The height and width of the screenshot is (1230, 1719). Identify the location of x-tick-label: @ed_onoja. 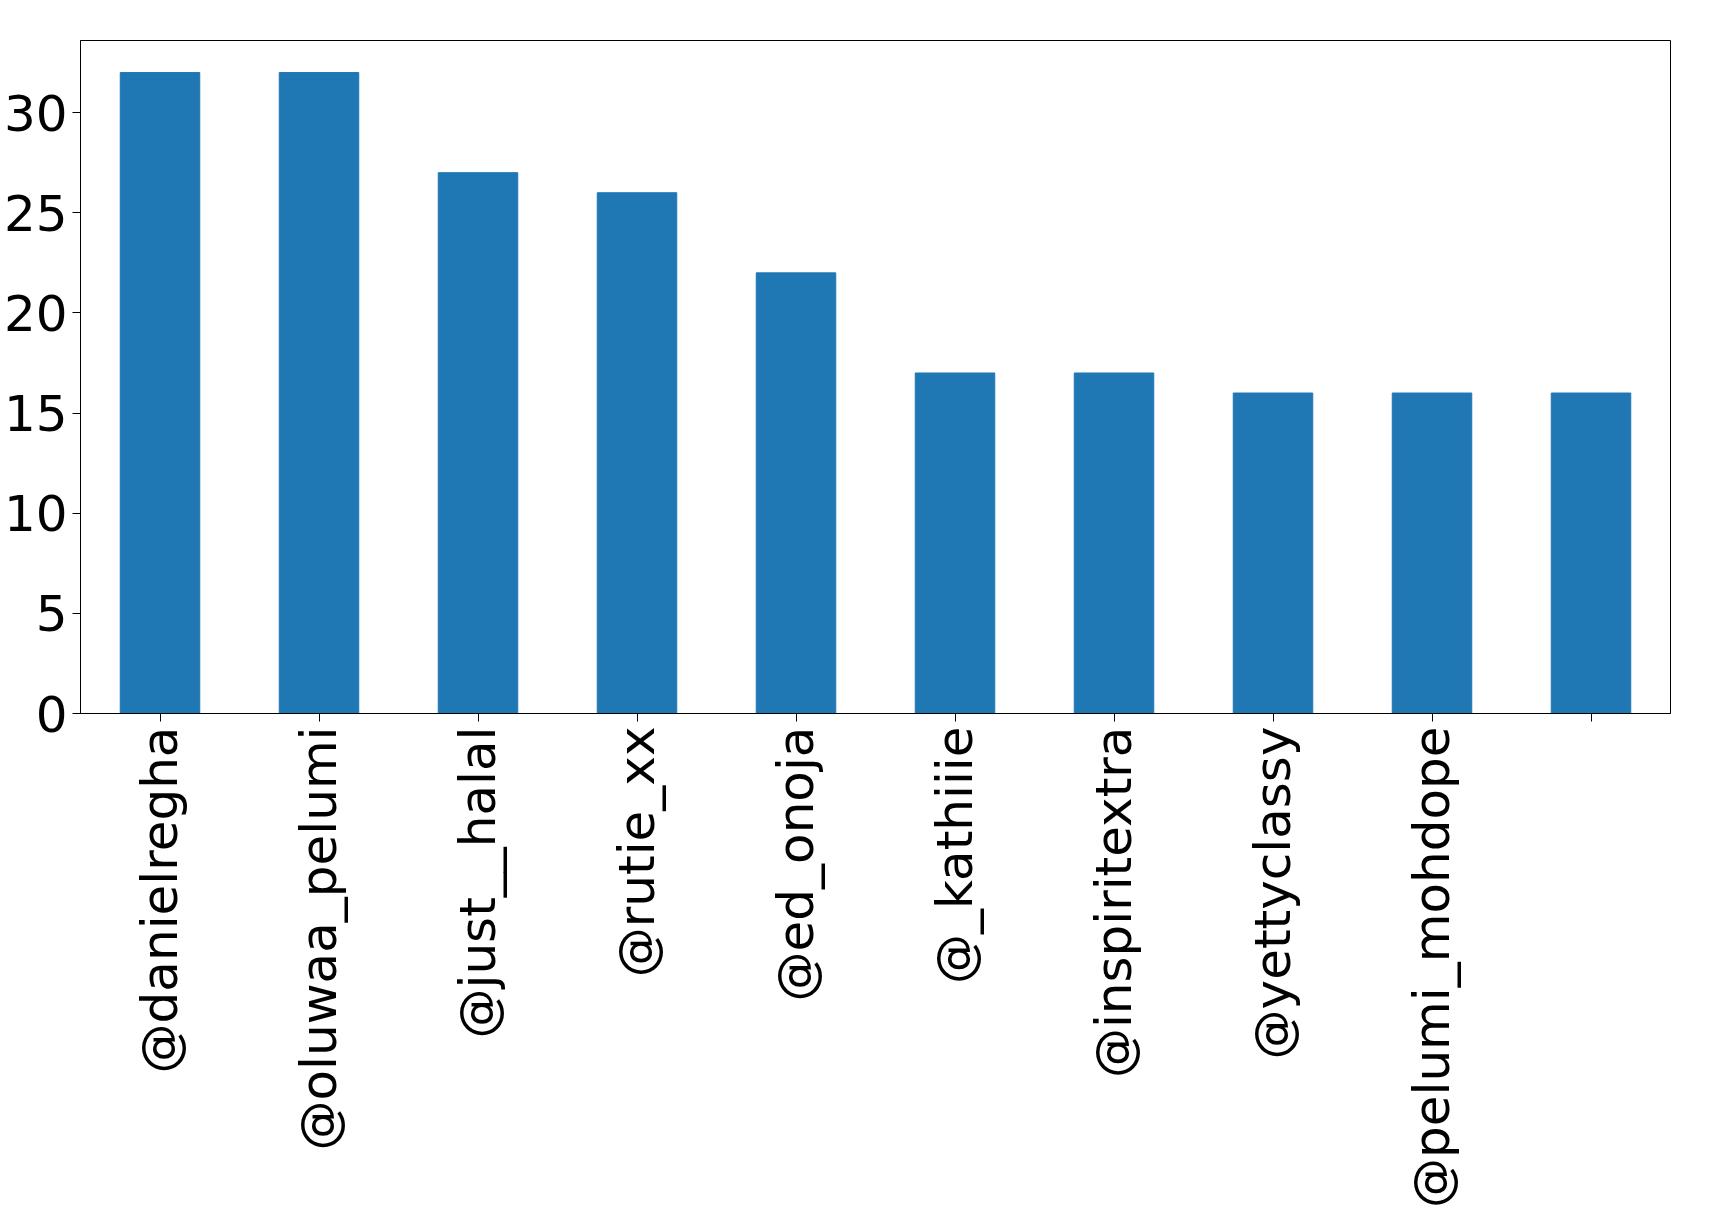
(796, 864).